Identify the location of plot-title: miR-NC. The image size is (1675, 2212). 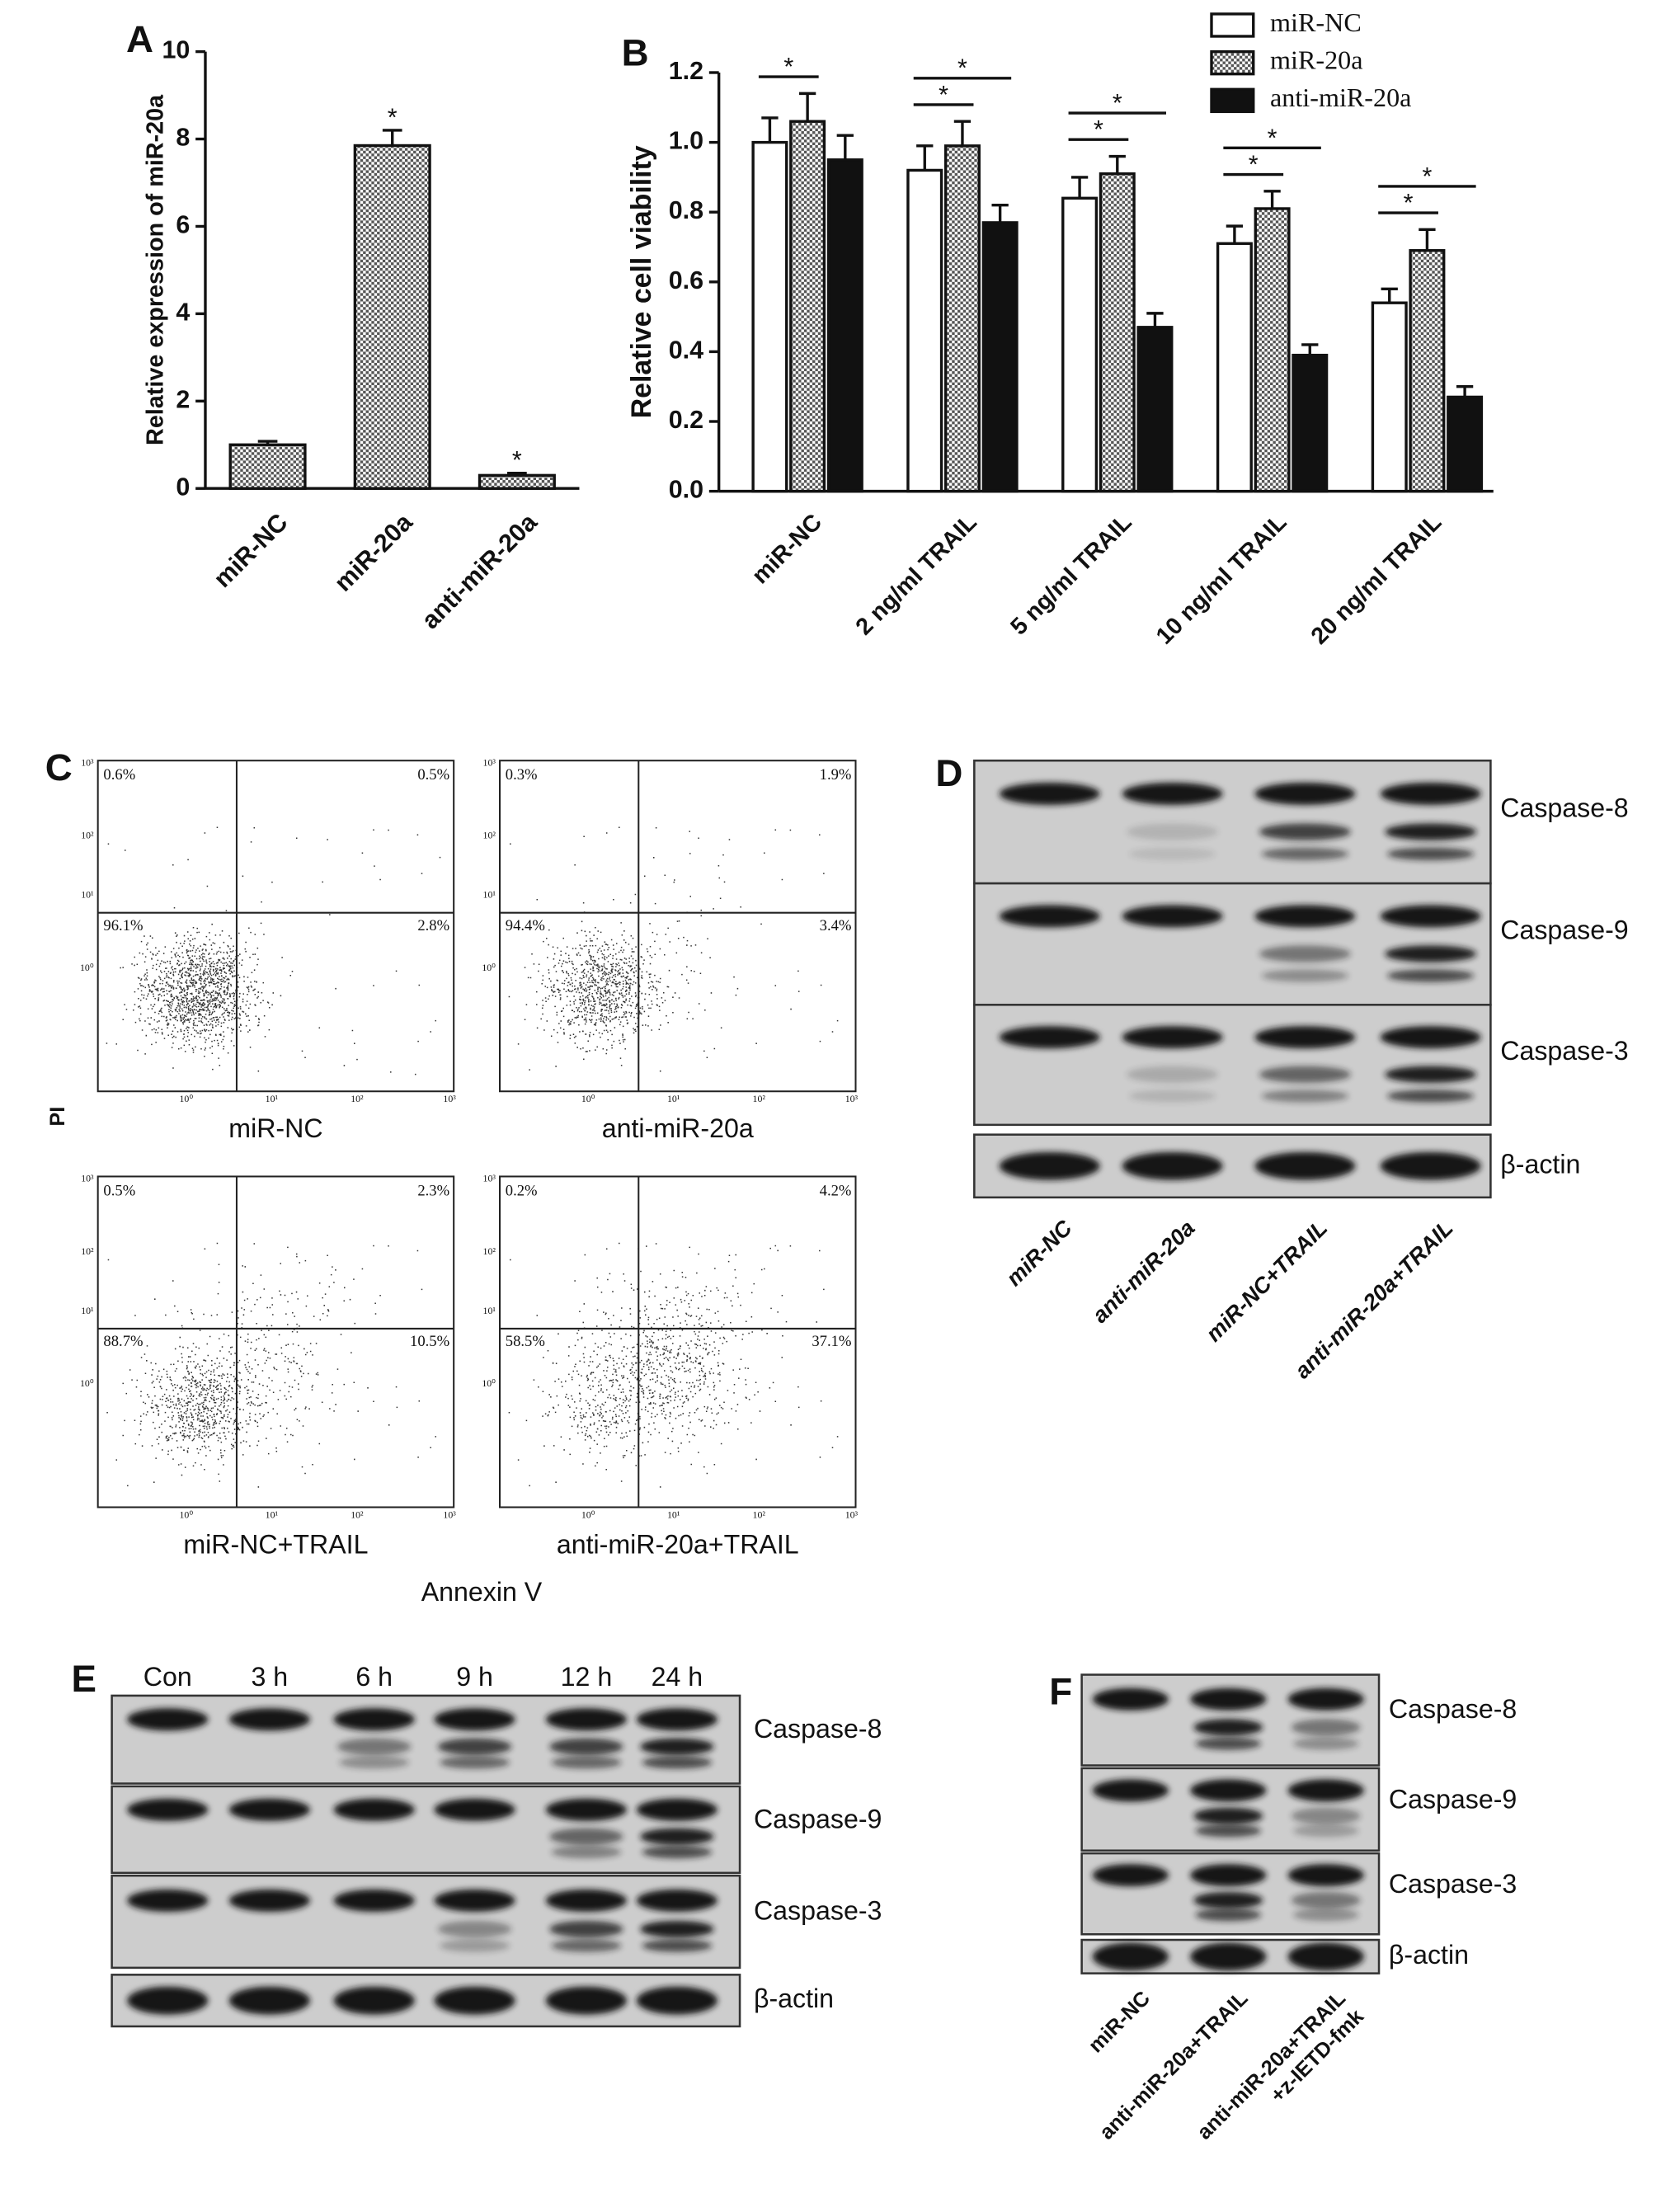
(275, 1128).